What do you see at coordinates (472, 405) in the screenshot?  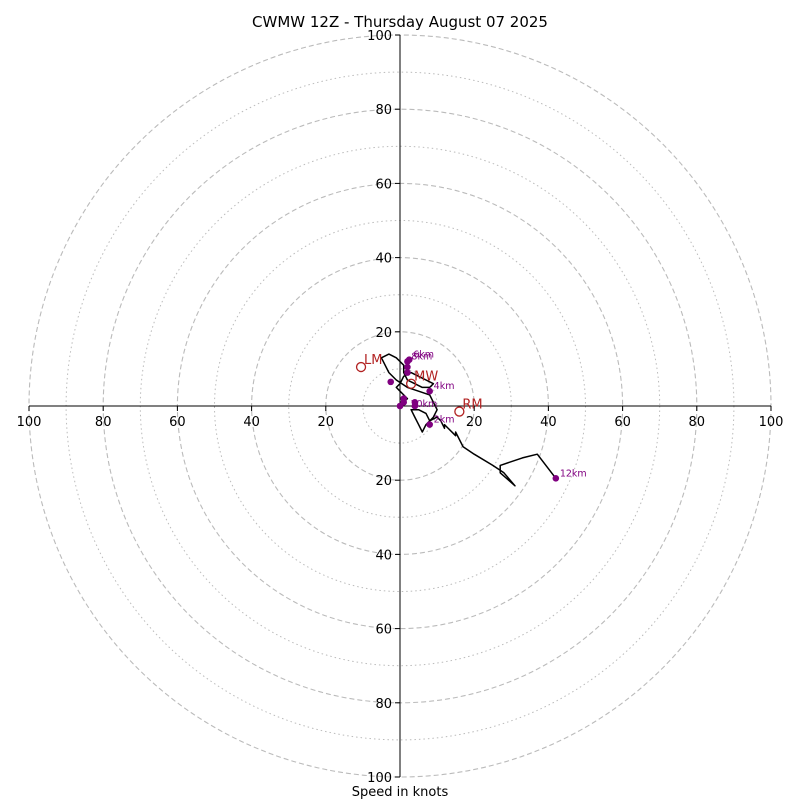 I see `storm-motion-label: RM` at bounding box center [472, 405].